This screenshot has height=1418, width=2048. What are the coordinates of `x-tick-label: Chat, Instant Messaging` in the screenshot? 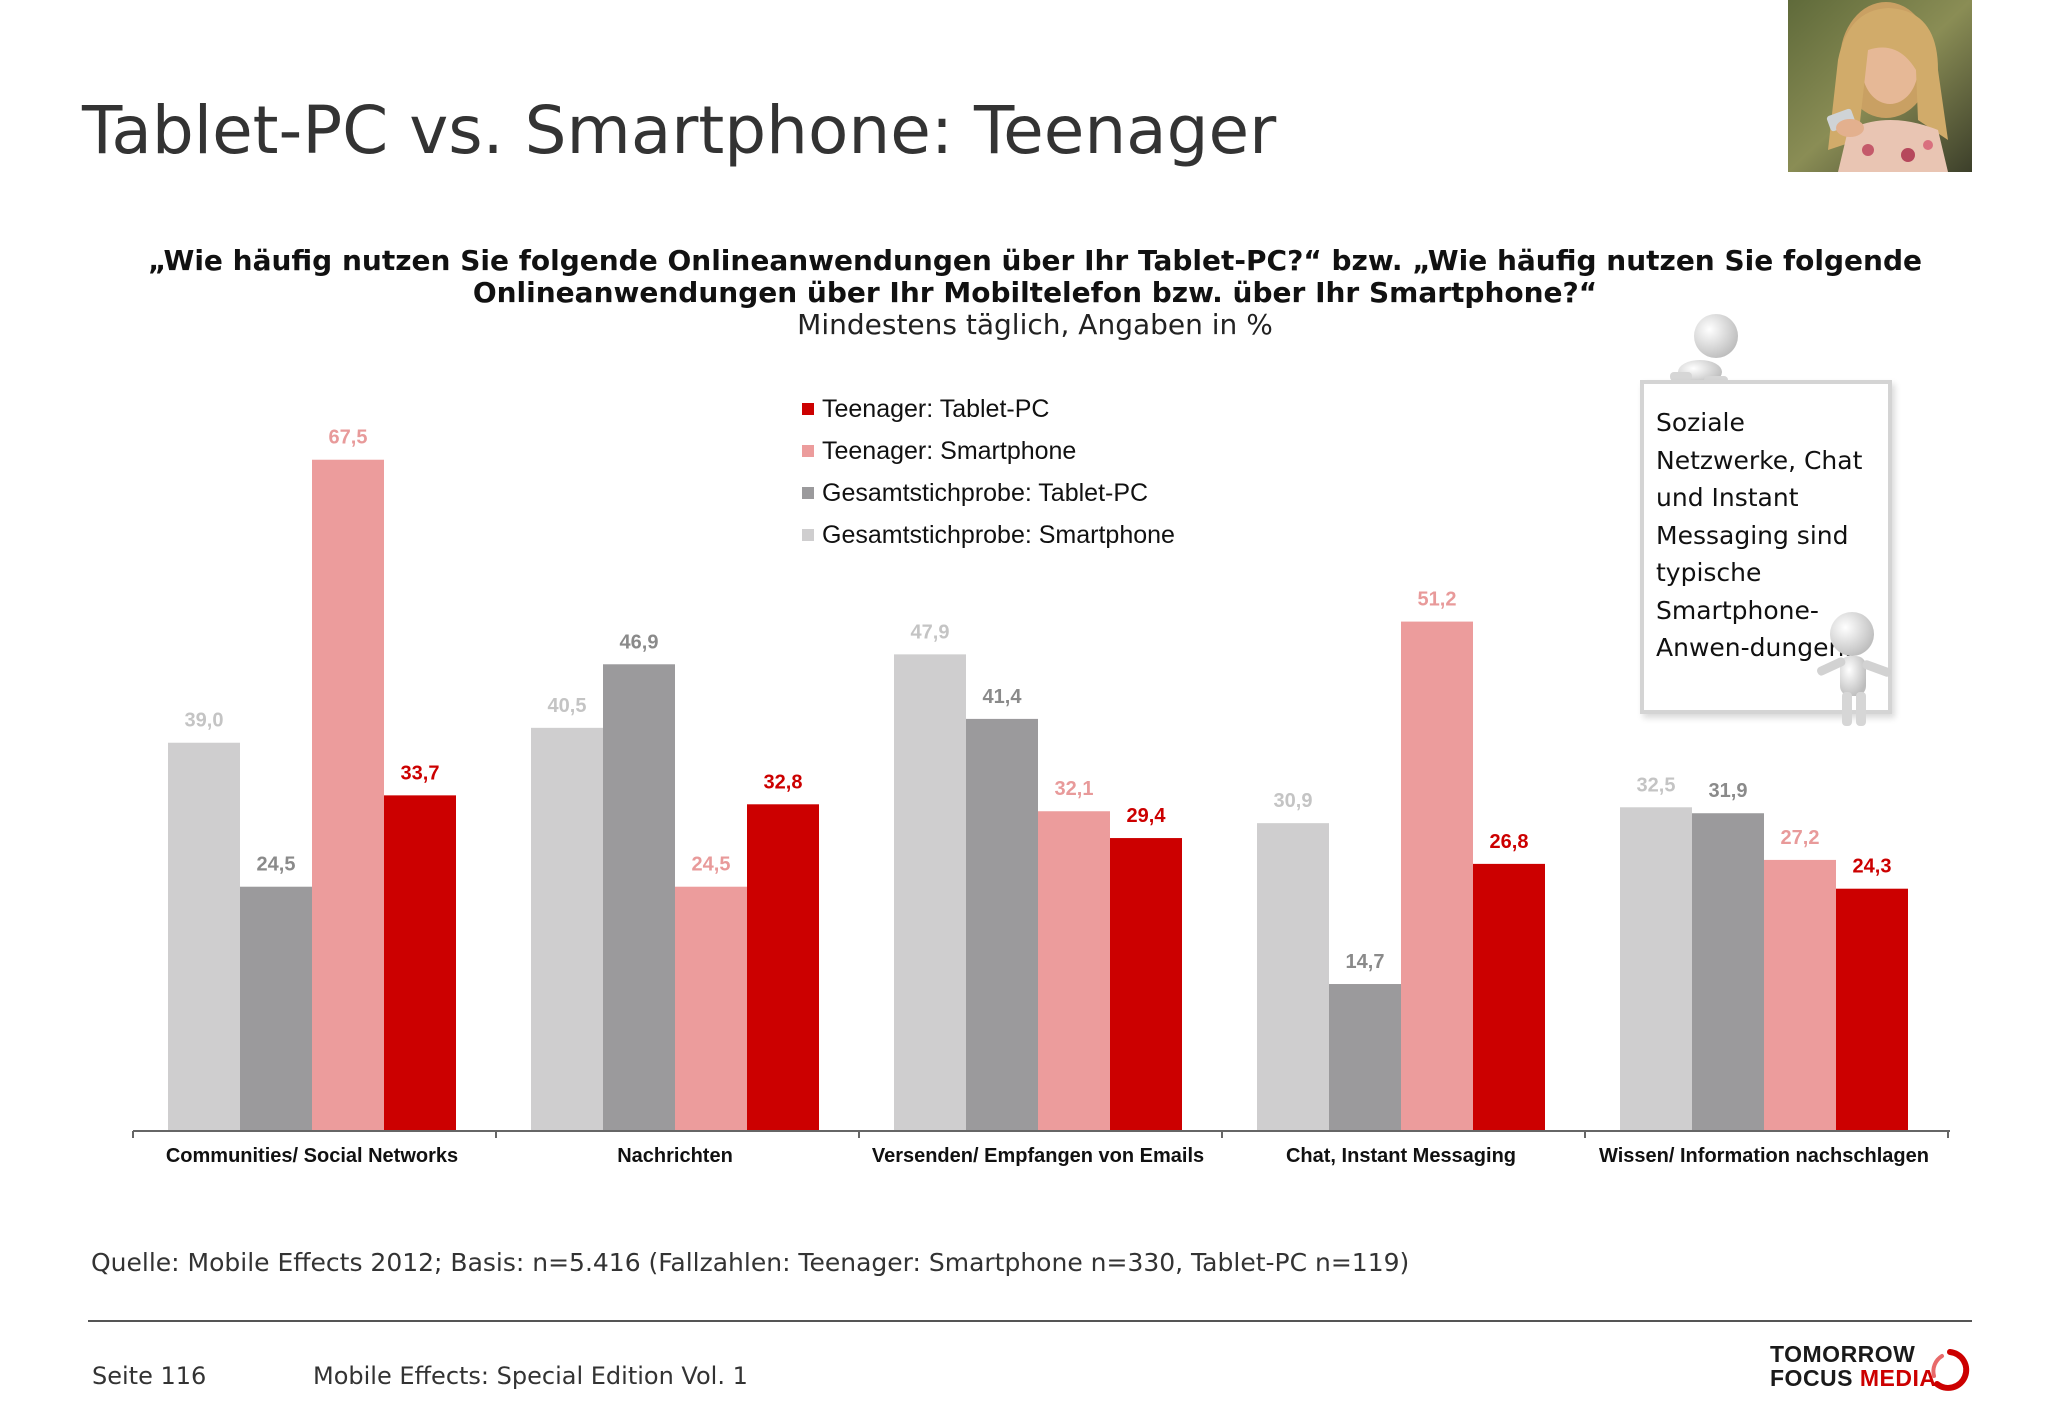 It's located at (1401, 1156).